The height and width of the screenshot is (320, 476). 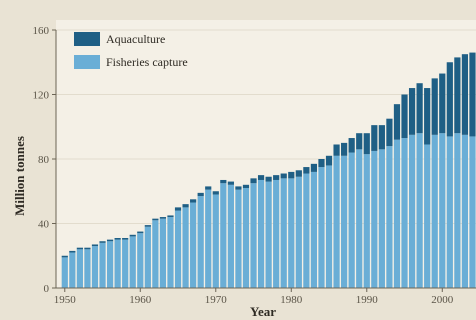 I want to click on bar-capture-1969, so click(x=208, y=238).